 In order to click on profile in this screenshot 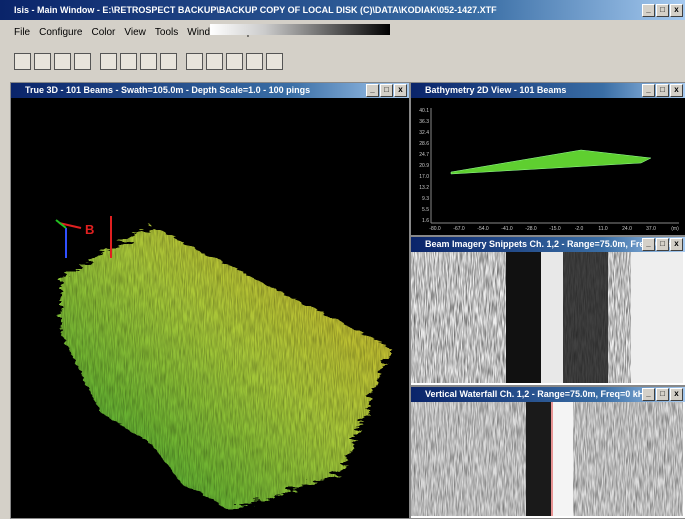, I will do `click(551, 162)`.